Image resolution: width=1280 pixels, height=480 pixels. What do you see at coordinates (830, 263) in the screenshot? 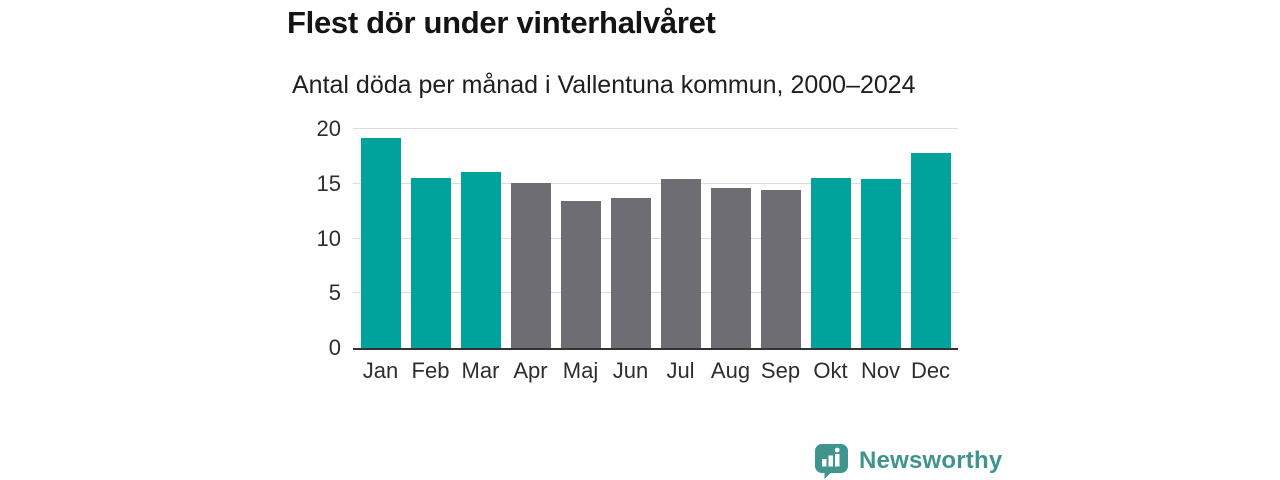
I see `bar-okt` at bounding box center [830, 263].